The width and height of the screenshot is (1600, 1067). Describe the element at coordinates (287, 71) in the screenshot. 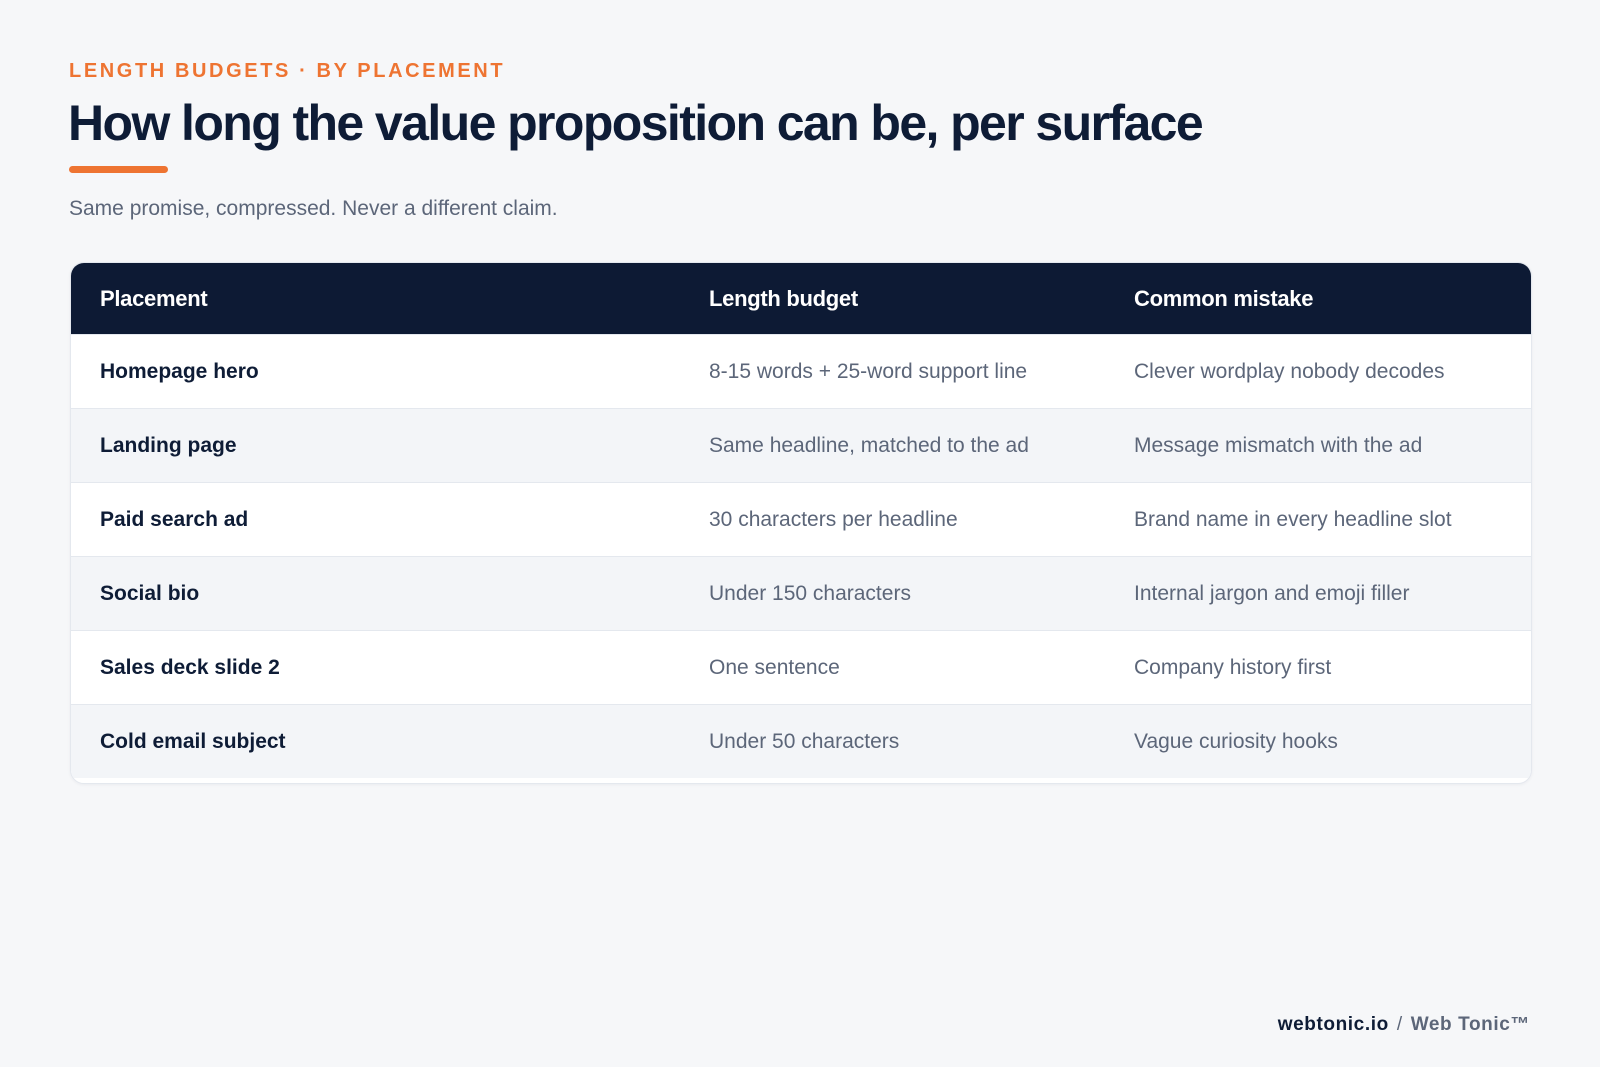

I see `eyebrow-label: LENGTH BUDGETS · BY PLACEMENT` at that location.